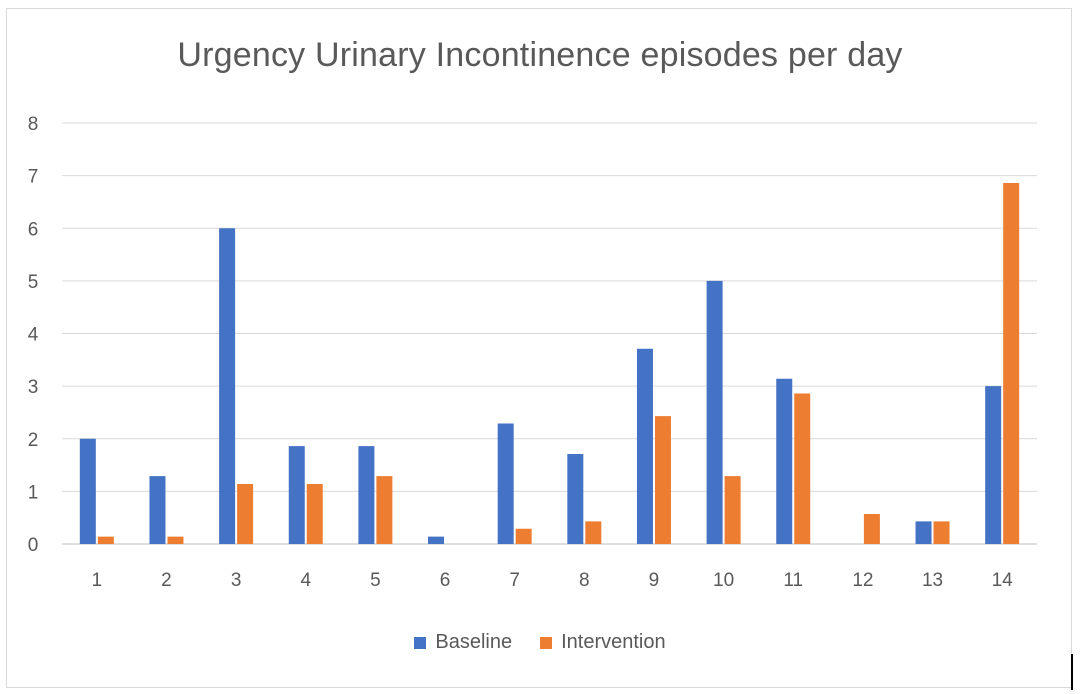 The height and width of the screenshot is (694, 1080). What do you see at coordinates (97, 580) in the screenshot?
I see `x-tick-label: 1` at bounding box center [97, 580].